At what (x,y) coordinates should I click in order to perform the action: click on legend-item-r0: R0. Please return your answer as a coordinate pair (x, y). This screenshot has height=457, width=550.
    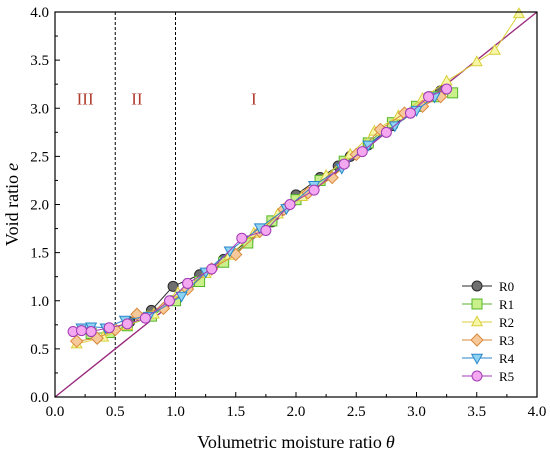
    Looking at the image, I should click on (488, 286).